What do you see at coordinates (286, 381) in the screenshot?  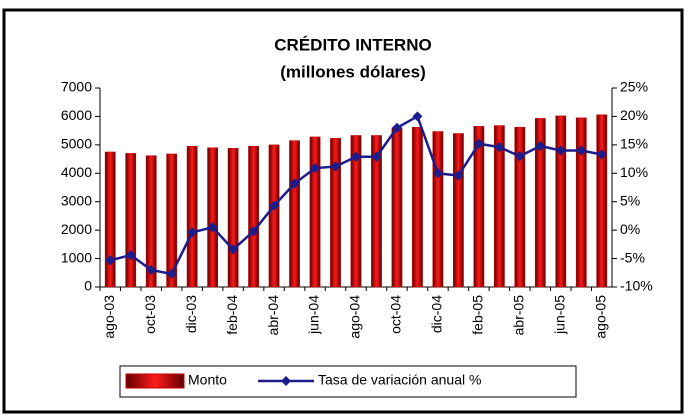 I see `legend-marker` at bounding box center [286, 381].